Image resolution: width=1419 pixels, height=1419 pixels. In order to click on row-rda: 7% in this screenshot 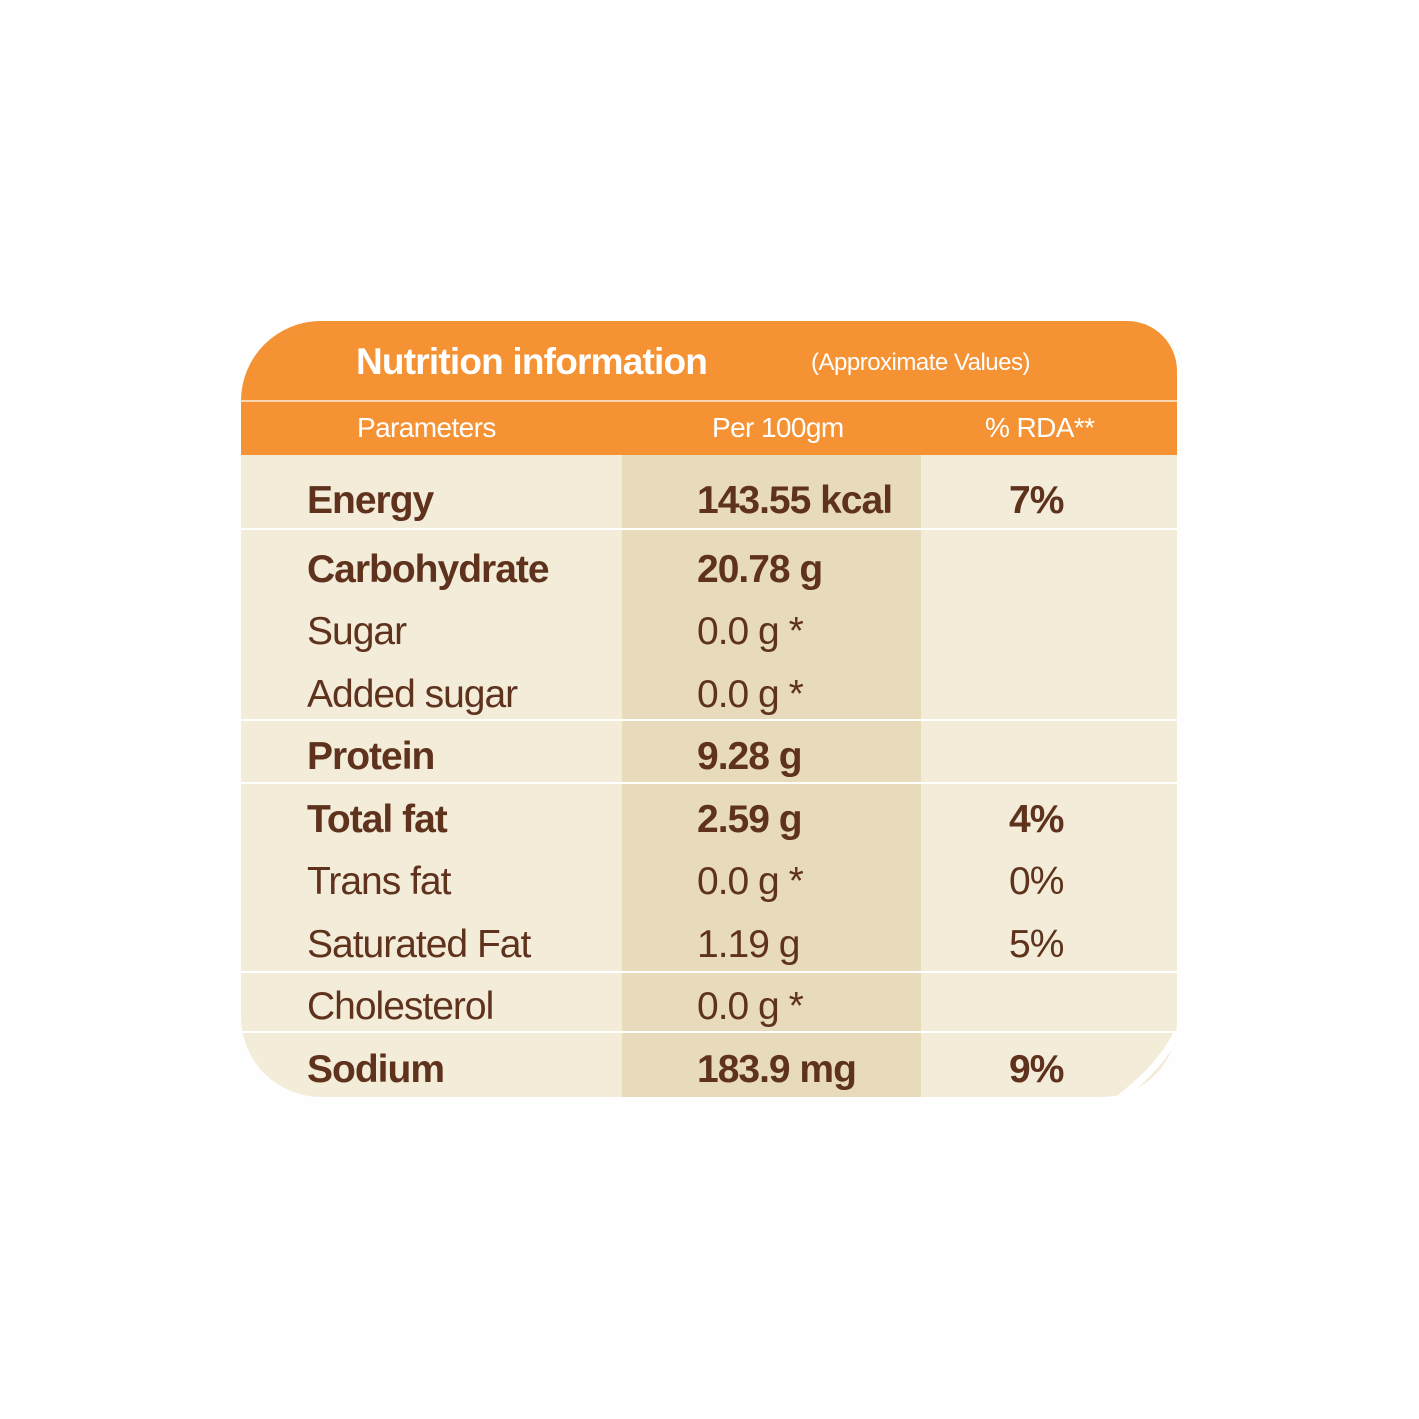, I will do `click(1036, 500)`.